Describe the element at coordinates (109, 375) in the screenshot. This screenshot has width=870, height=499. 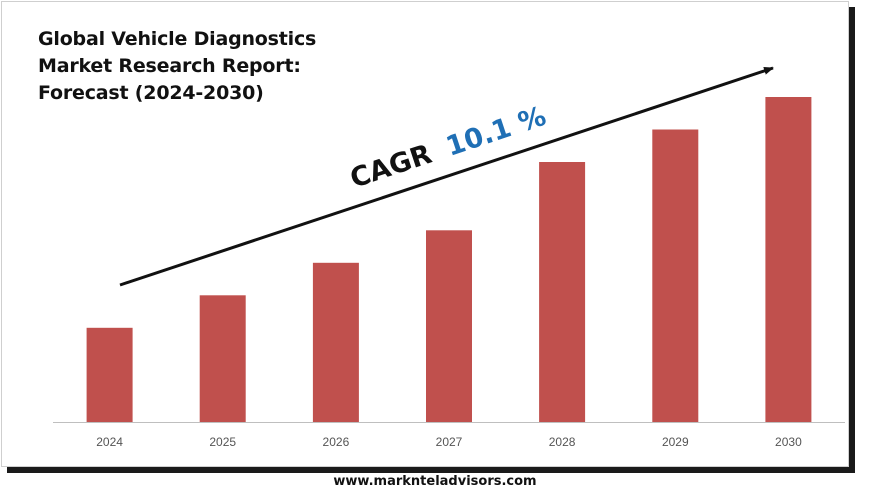
I see `bar-2024` at that location.